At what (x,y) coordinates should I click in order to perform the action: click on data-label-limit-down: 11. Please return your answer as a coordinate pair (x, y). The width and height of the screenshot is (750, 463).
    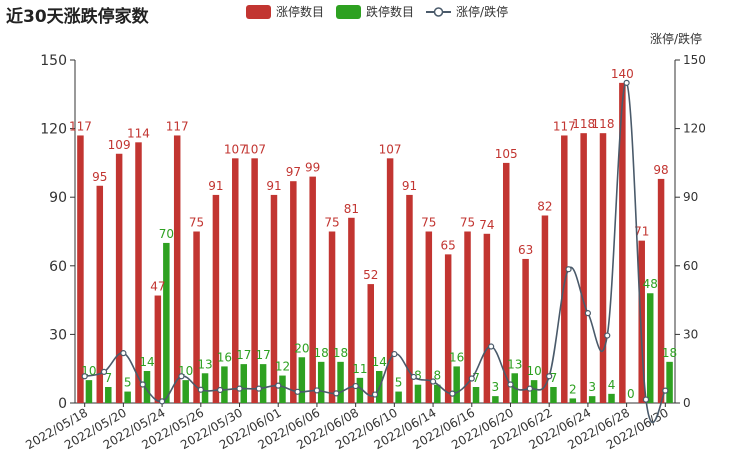
    Looking at the image, I should click on (359, 369).